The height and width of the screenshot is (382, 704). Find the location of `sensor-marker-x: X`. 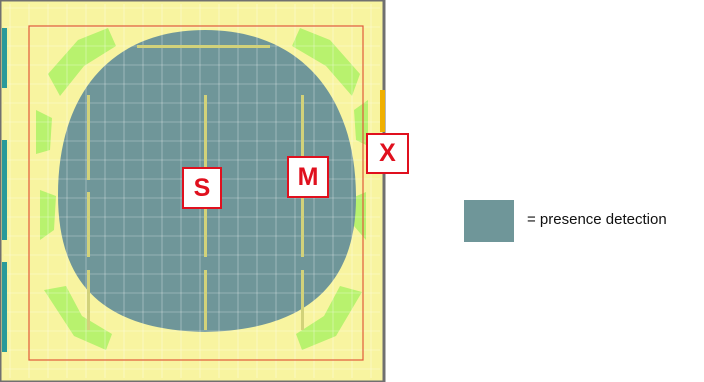

sensor-marker-x: X is located at coordinates (387, 153).